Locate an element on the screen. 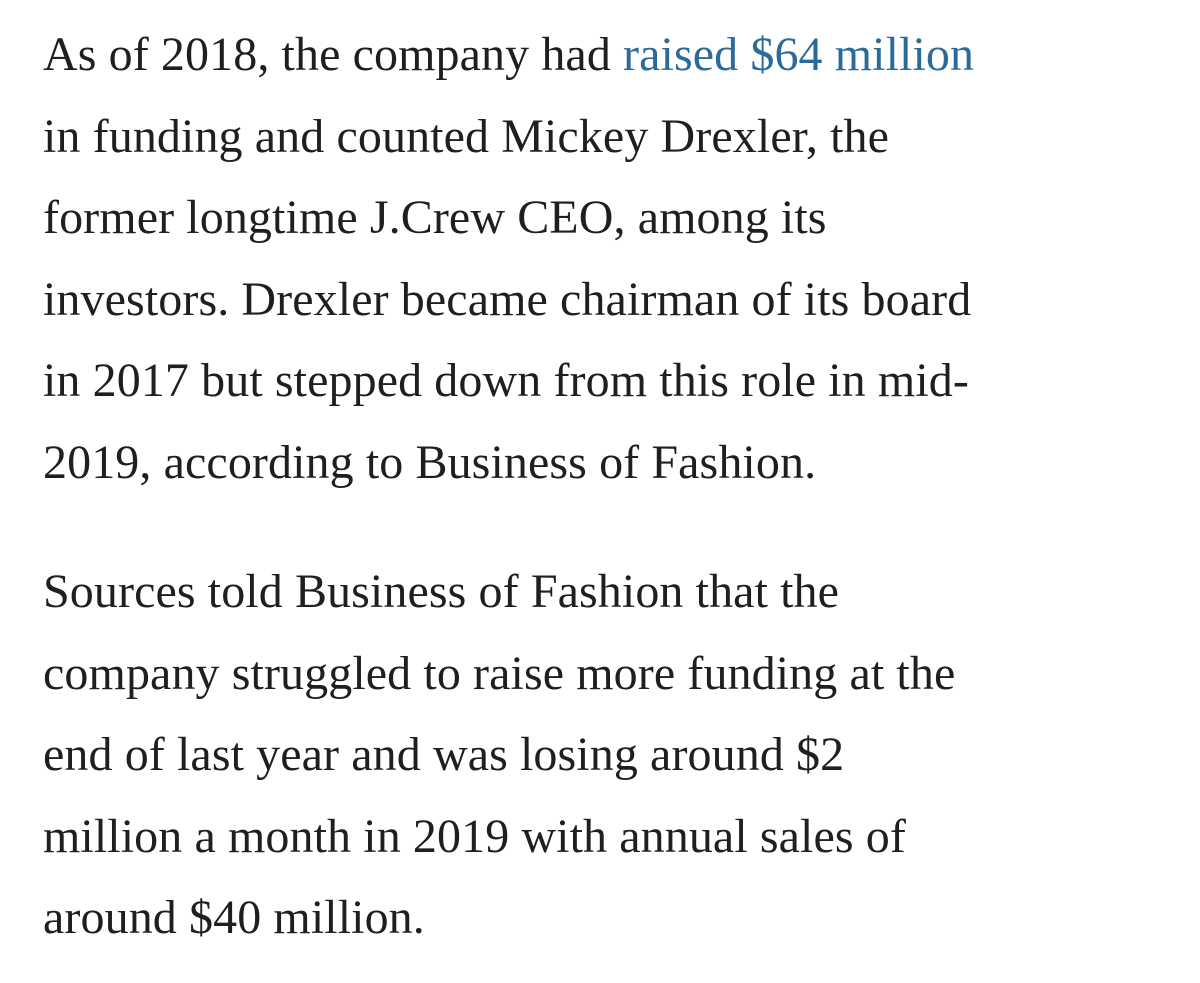  text-line: former longtime J.Crew CEO, among its is located at coordinates (435, 218).